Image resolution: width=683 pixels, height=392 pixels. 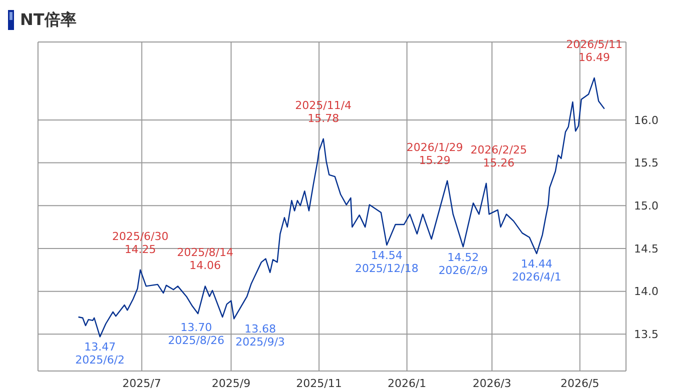 I want to click on annotation: 2026/2/25 15.26, so click(x=498, y=156).